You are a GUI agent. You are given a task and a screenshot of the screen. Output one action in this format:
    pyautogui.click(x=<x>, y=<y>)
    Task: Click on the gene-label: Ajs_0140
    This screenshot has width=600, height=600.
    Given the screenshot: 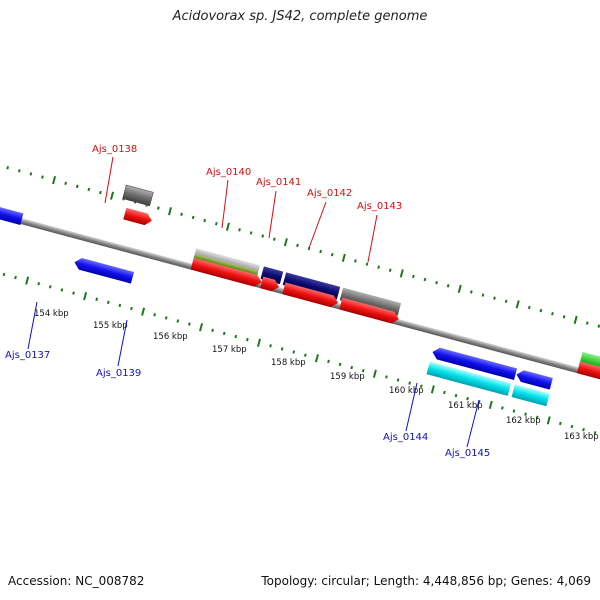 What is the action you would take?
    pyautogui.click(x=228, y=172)
    